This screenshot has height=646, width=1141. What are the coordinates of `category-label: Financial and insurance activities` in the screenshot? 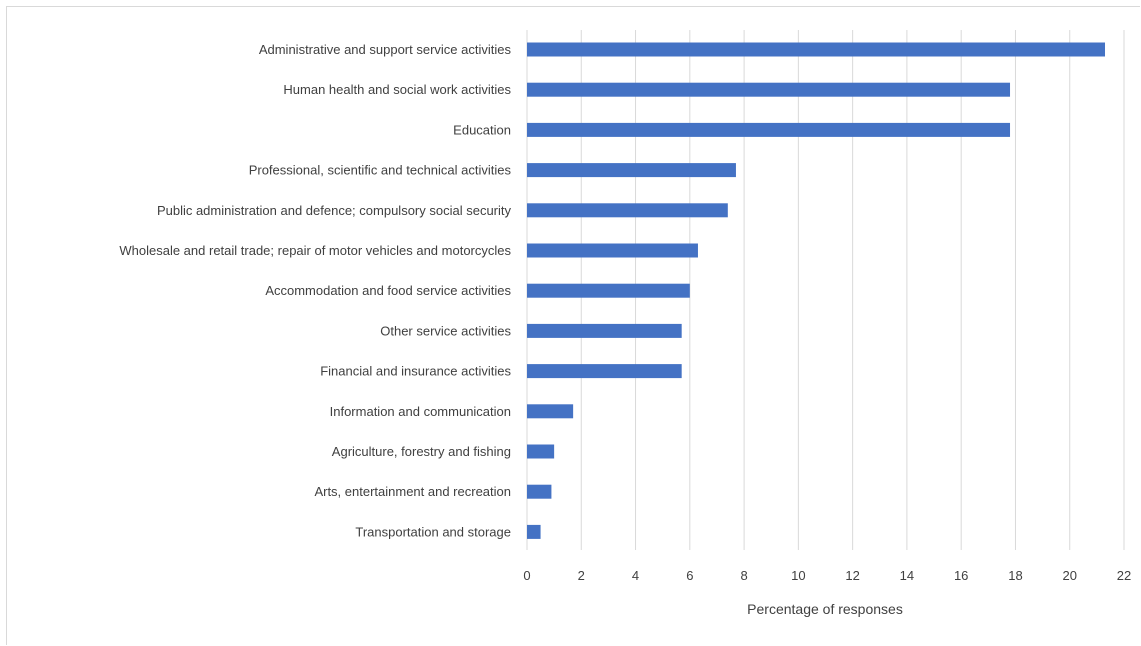 It's located at (415, 371).